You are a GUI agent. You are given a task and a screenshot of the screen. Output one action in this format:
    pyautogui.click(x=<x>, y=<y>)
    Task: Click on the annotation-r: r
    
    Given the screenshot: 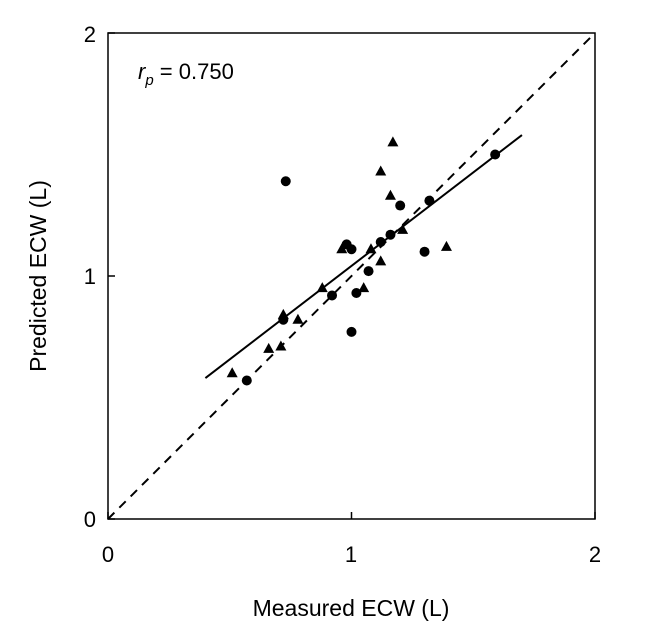 What is the action you would take?
    pyautogui.click(x=142, y=71)
    